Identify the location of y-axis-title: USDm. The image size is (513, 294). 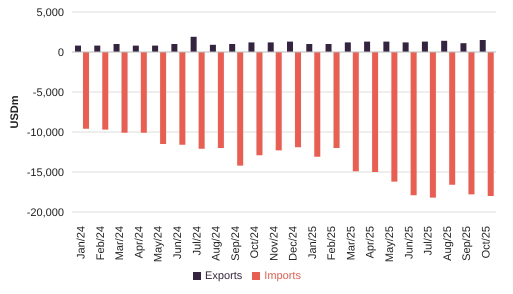
(14, 112).